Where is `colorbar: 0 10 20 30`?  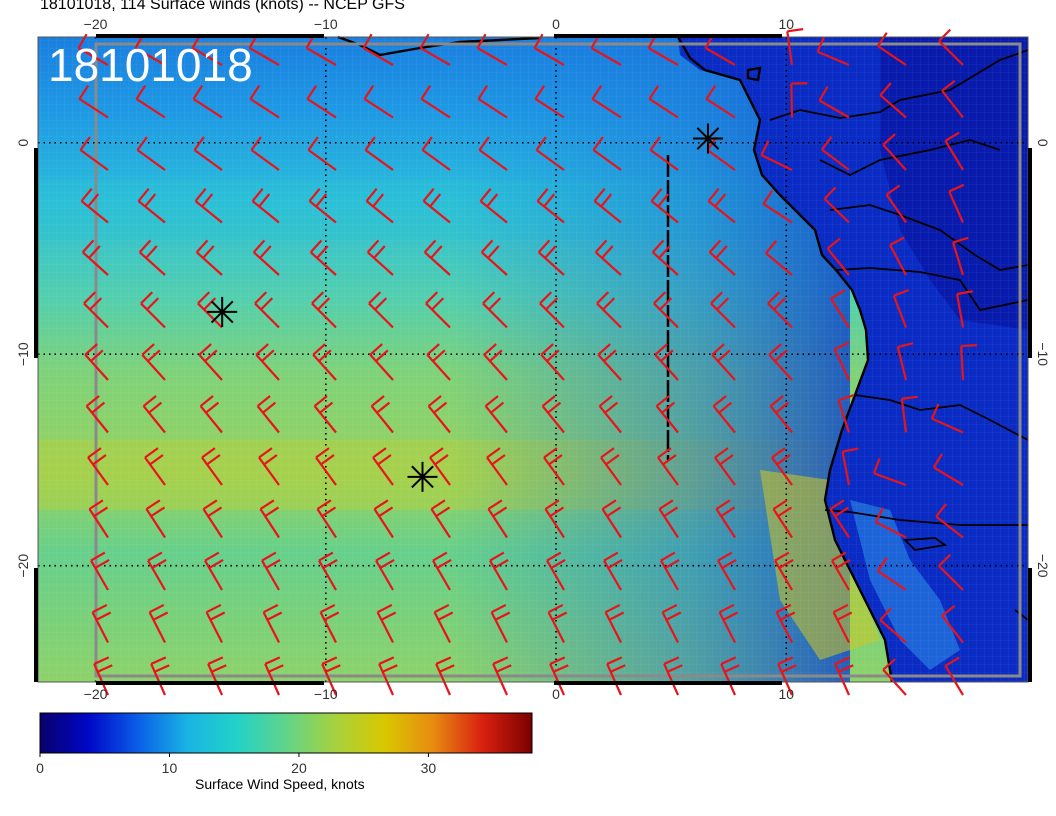
colorbar: 0 10 20 30 is located at coordinates (284, 744).